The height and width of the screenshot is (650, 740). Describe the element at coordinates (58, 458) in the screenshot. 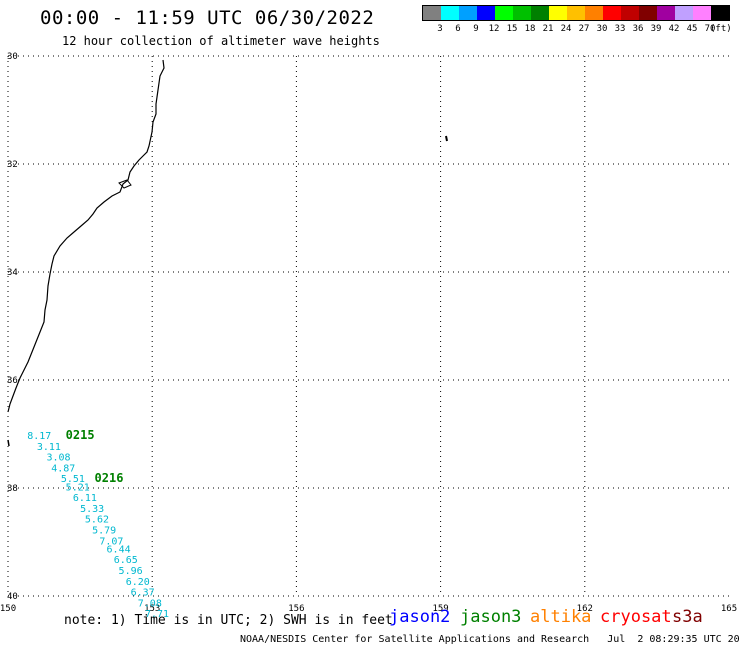

I see `swh-value-label: 3.08` at that location.